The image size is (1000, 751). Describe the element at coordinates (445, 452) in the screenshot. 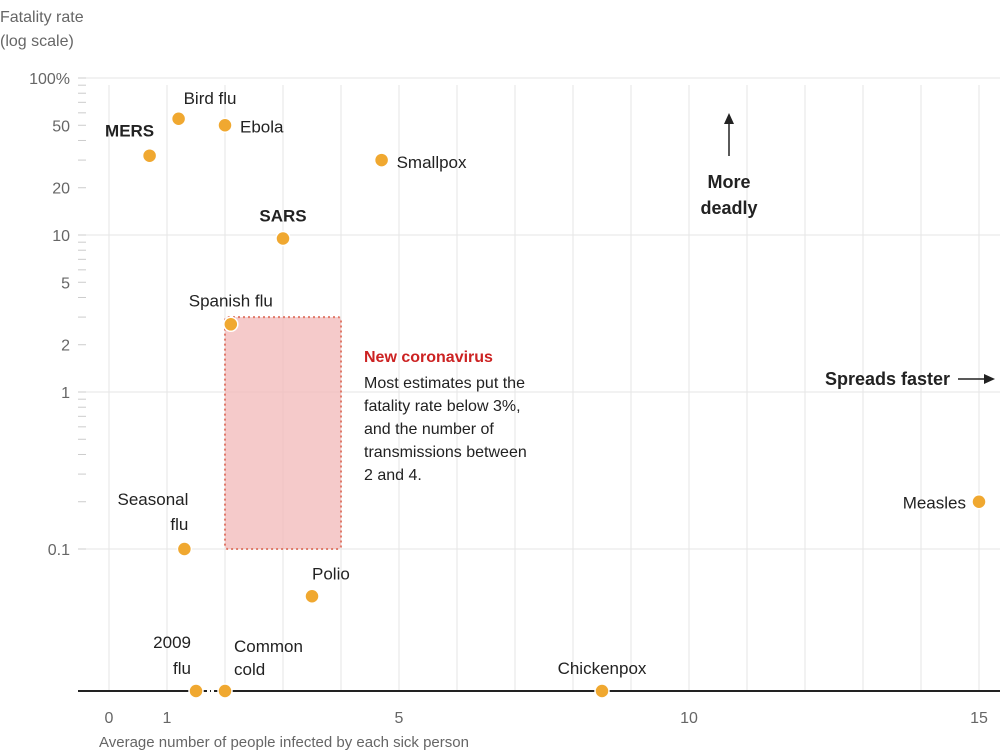

I see `coronavirus-text-line-4: transmissions between` at that location.